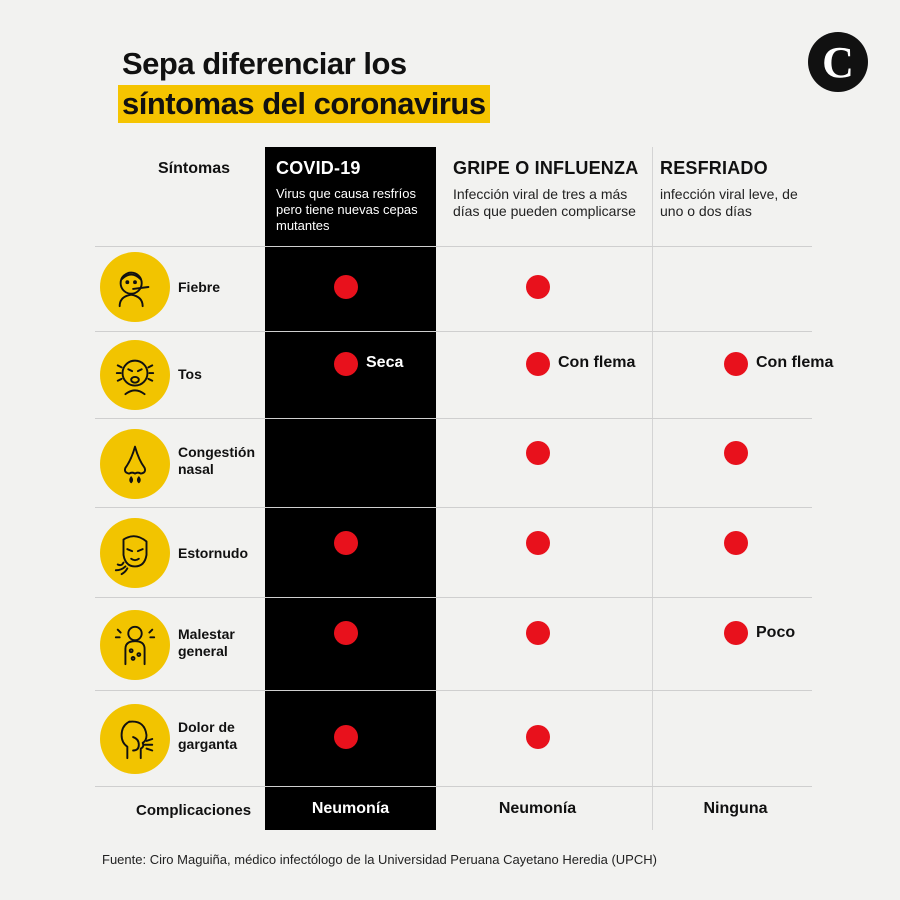 This screenshot has height=900, width=900. I want to click on symptom-label: Estornudo, so click(213, 553).